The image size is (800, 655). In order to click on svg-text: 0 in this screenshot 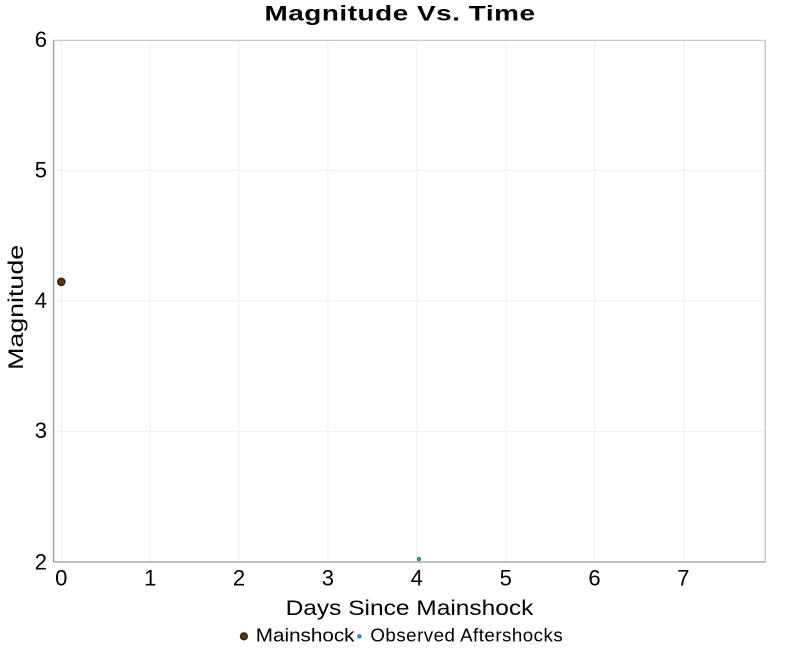, I will do `click(61, 578)`.